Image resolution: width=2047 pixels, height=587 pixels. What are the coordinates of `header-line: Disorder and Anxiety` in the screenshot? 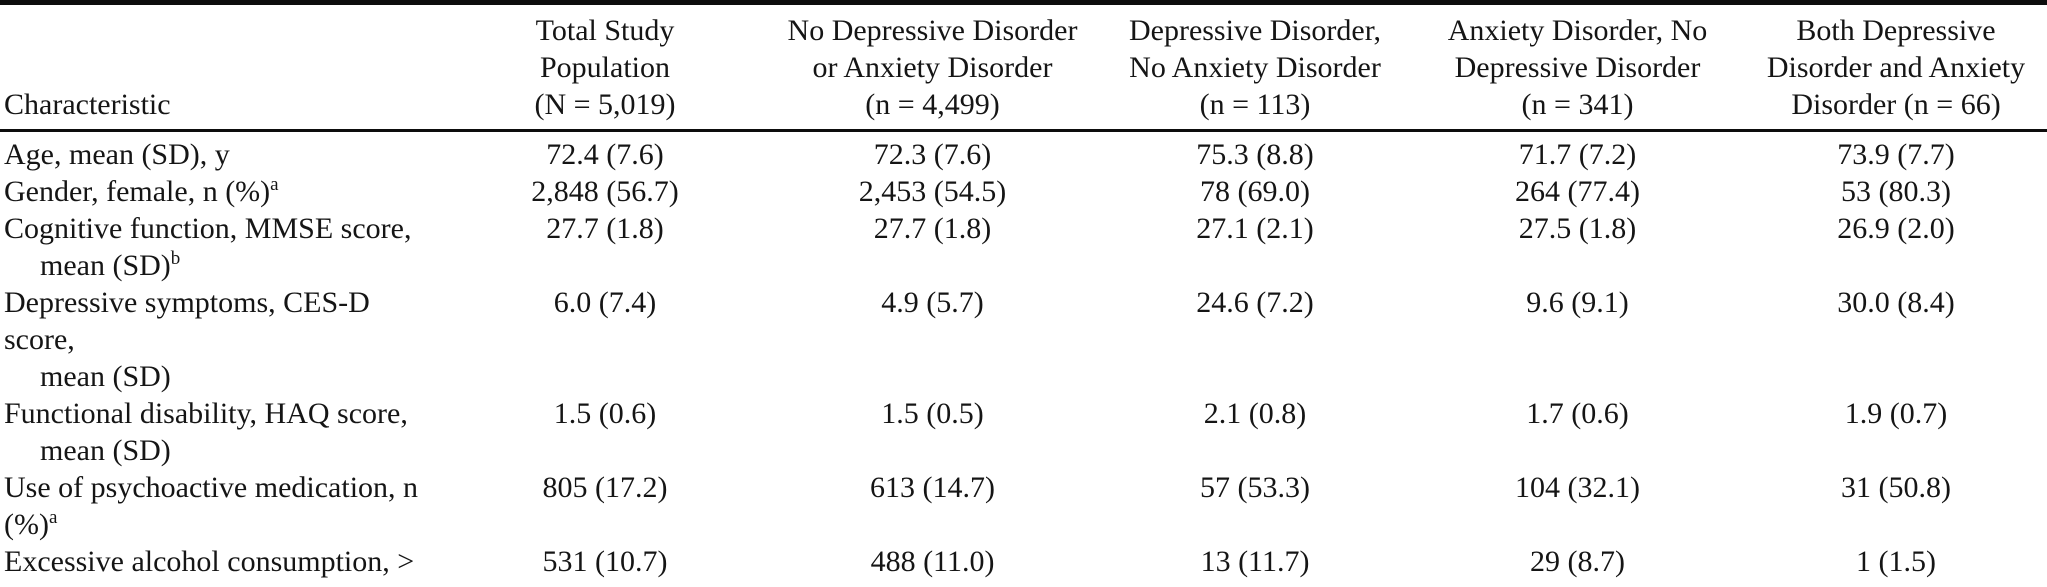 It's located at (1896, 67).